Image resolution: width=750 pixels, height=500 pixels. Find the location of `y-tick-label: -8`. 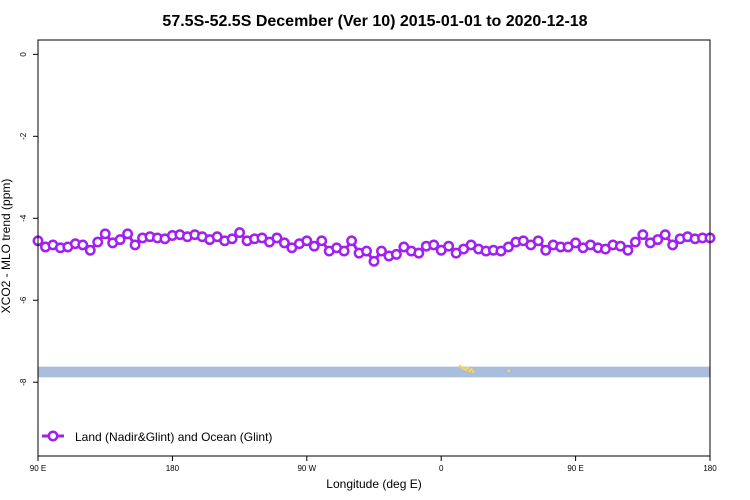

y-tick-label: -8 is located at coordinates (23, 382).